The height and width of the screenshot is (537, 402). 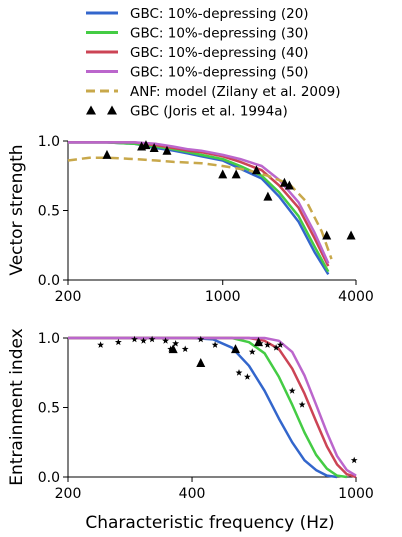 What do you see at coordinates (235, 92) in the screenshot?
I see `legend-label: ANF: model (Zilany et al. 2009)` at bounding box center [235, 92].